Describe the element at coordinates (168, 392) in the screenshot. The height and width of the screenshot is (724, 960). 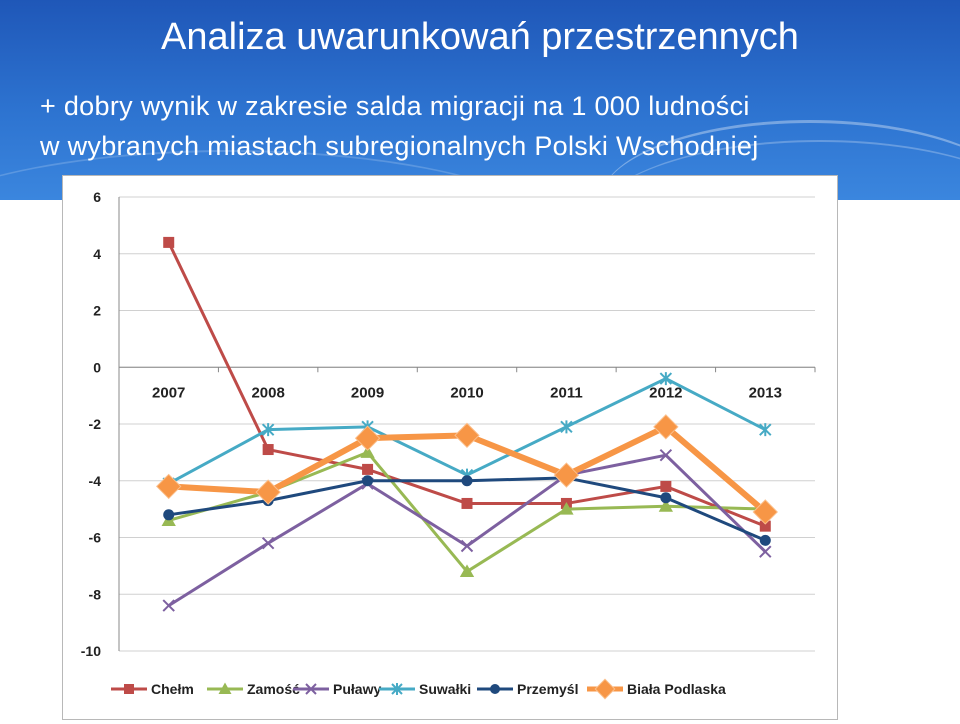
I see `x-tick-label: 2007` at that location.